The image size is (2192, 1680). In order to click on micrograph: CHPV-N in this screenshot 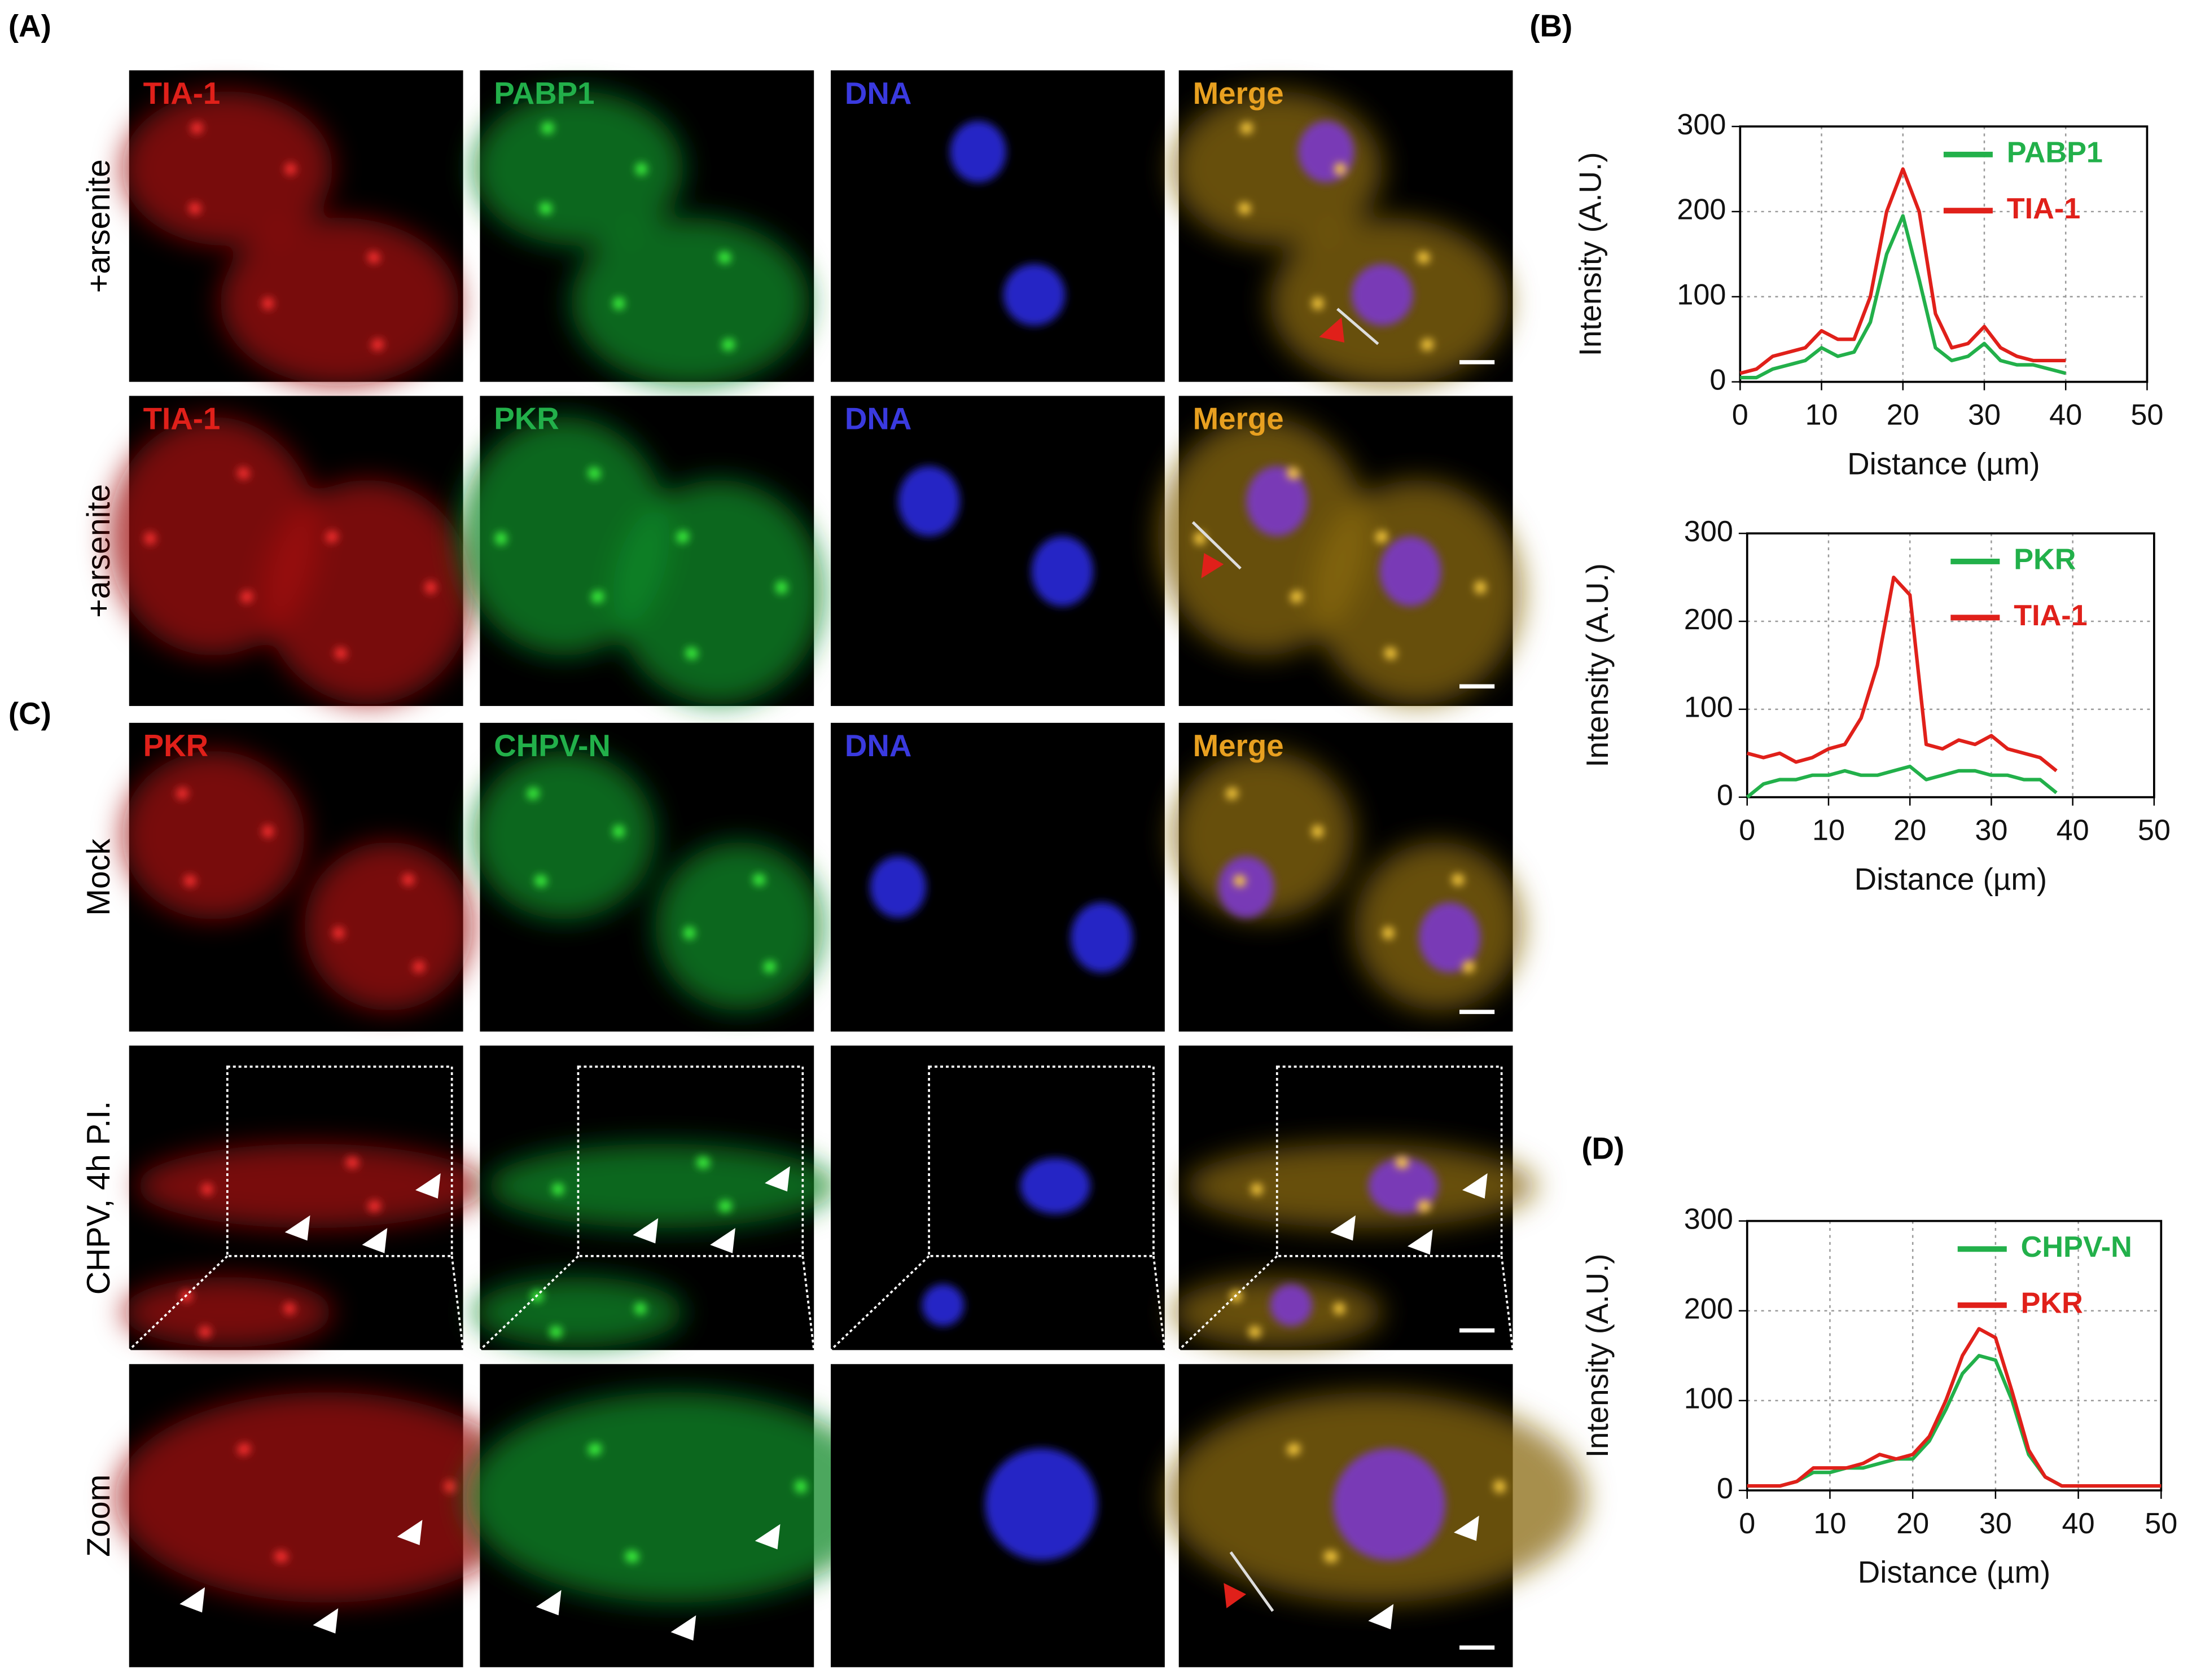, I will do `click(648, 877)`.